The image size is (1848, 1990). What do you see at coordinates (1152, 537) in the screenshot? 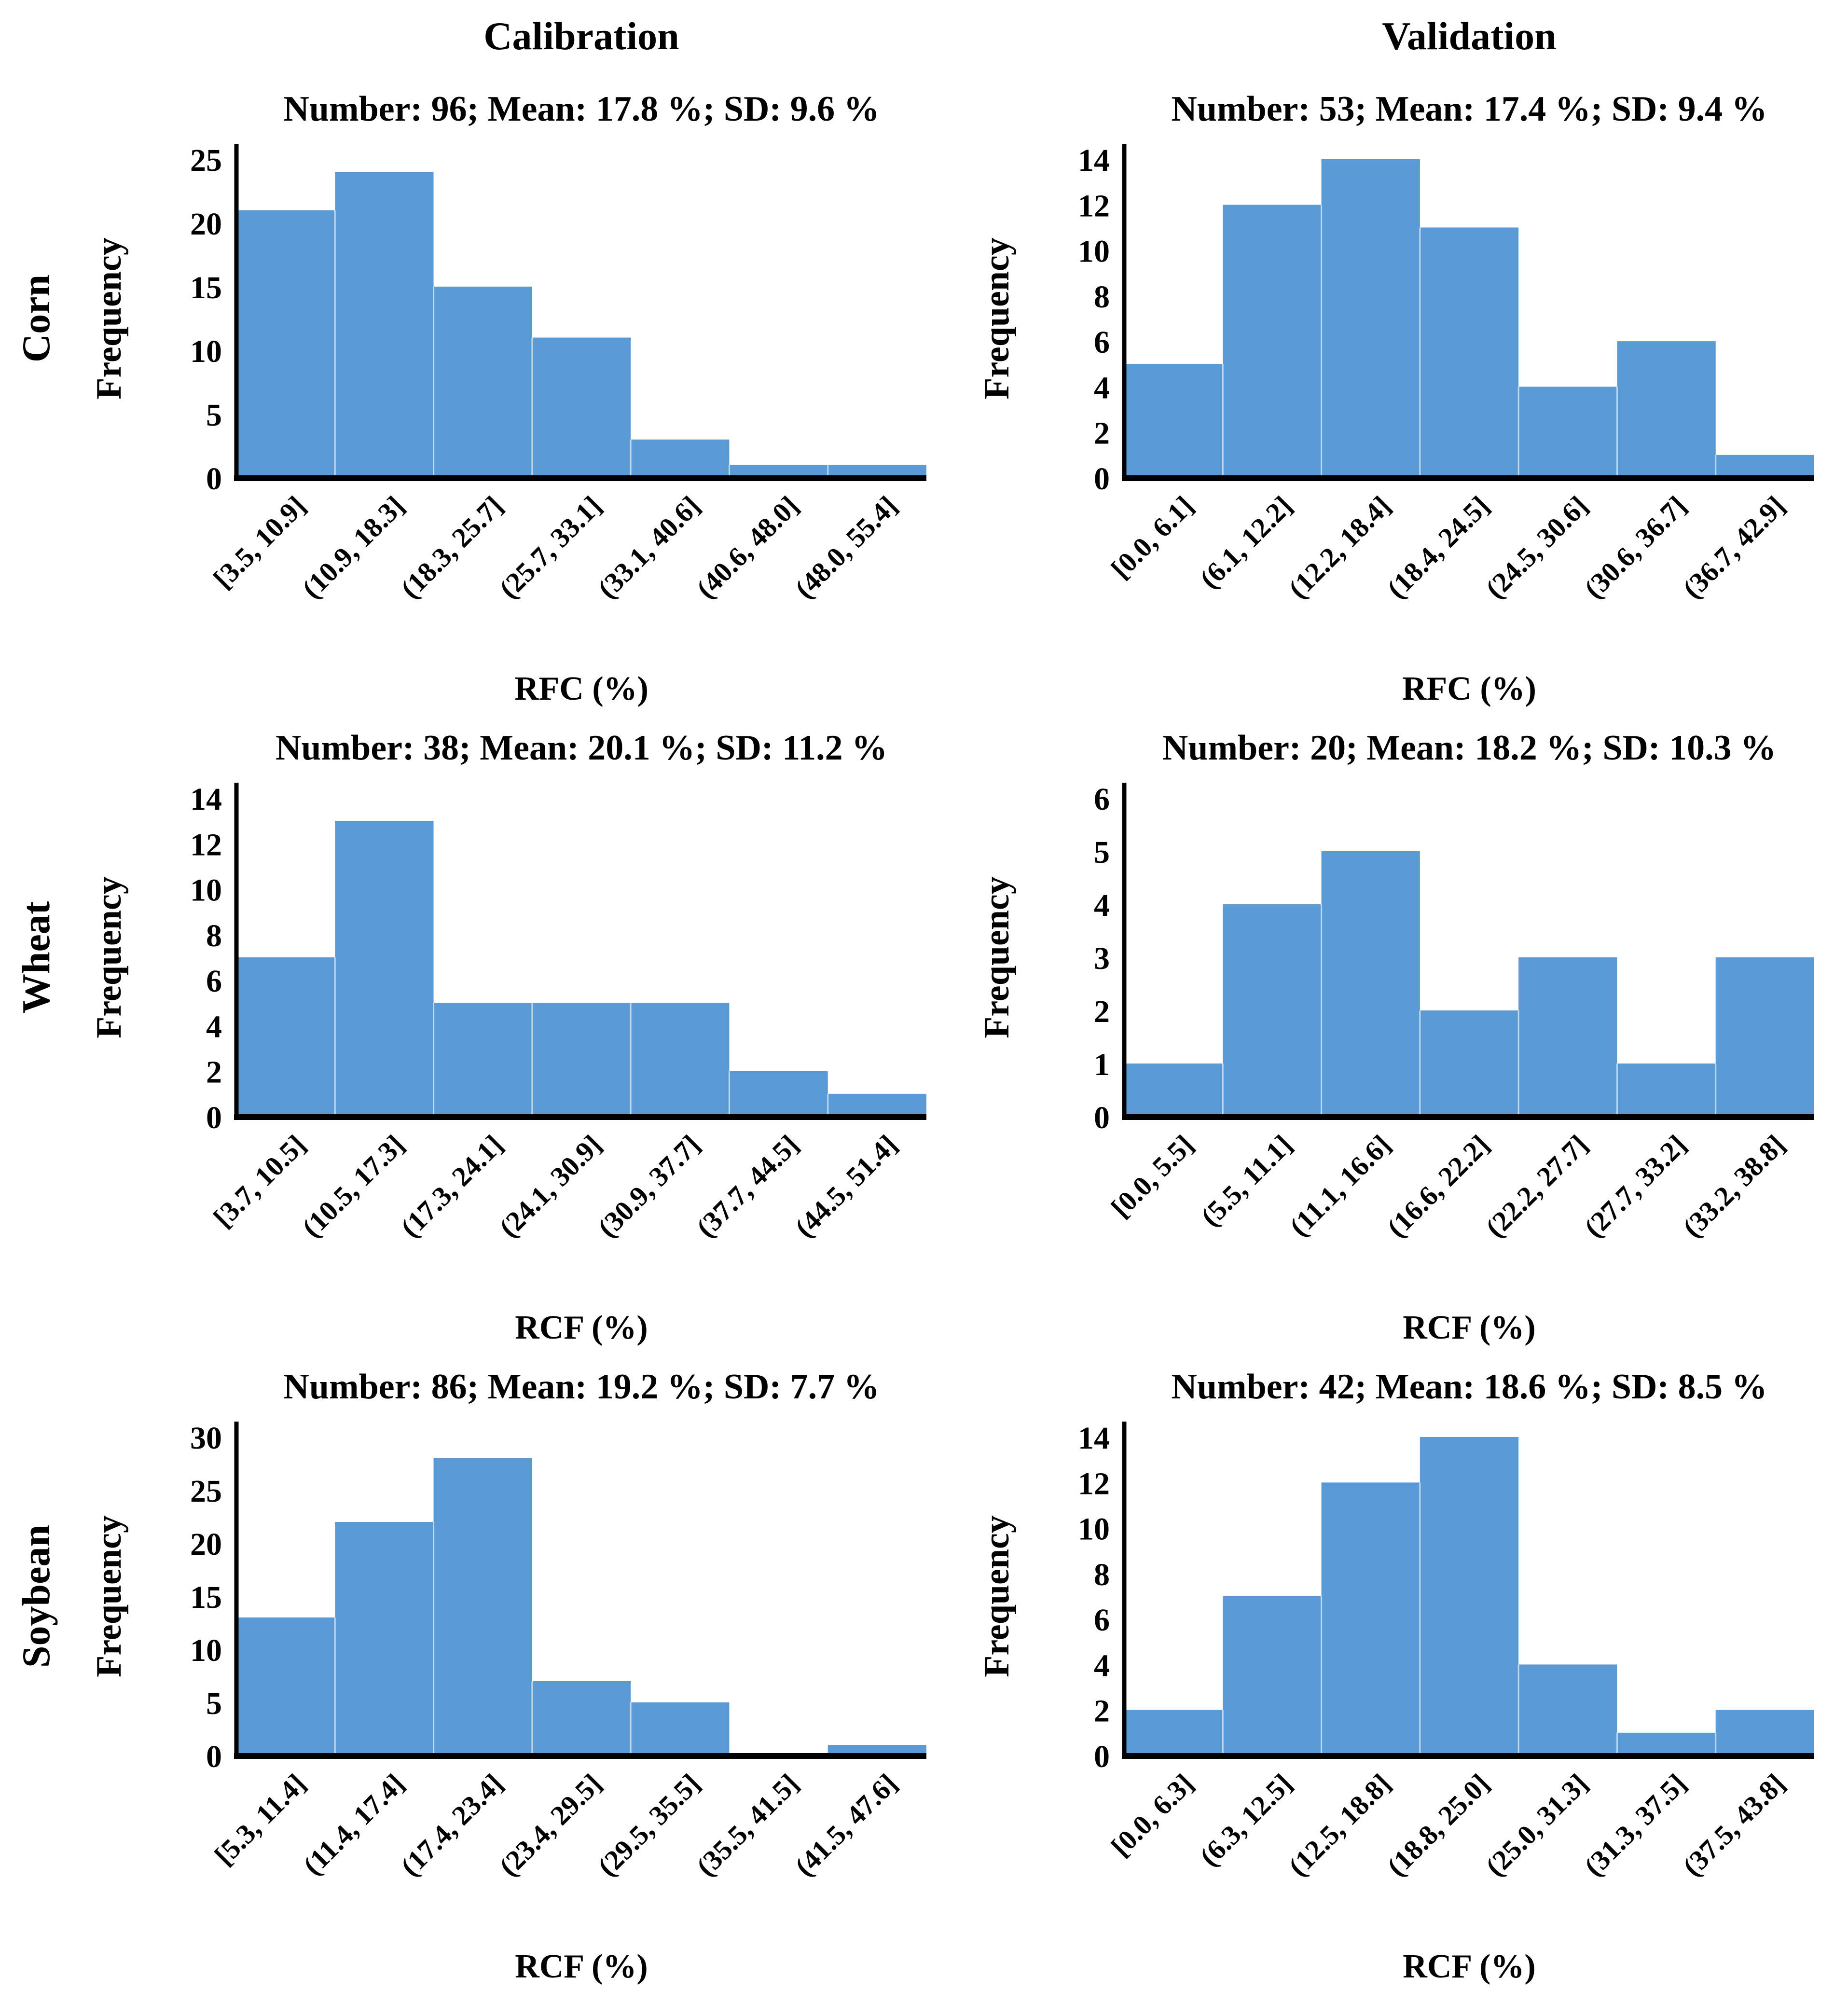
I see `x-tick-label: [0.0, 6.1]` at bounding box center [1152, 537].